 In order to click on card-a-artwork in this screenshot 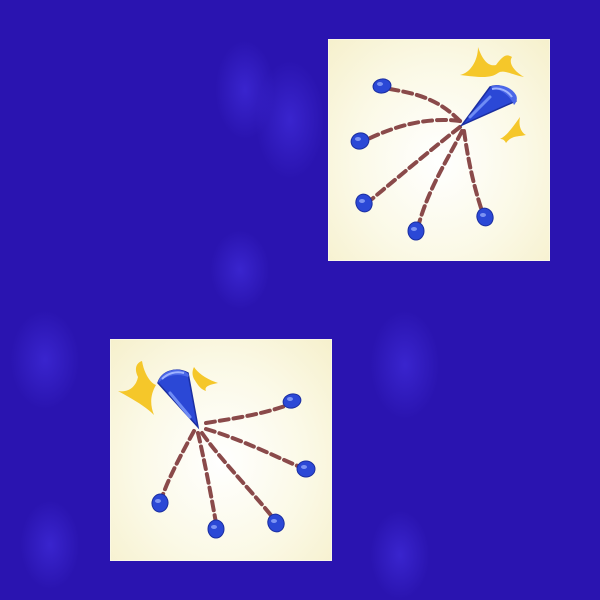, I will do `click(437, 144)`.